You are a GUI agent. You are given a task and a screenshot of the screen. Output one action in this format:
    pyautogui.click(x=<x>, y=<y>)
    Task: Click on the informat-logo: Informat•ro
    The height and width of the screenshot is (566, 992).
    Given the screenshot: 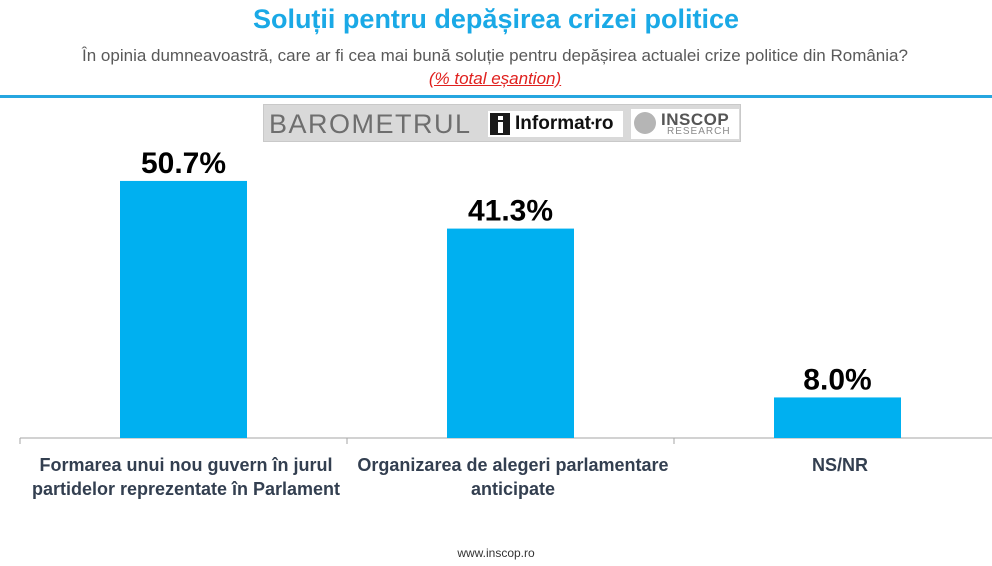 What is the action you would take?
    pyautogui.click(x=555, y=124)
    